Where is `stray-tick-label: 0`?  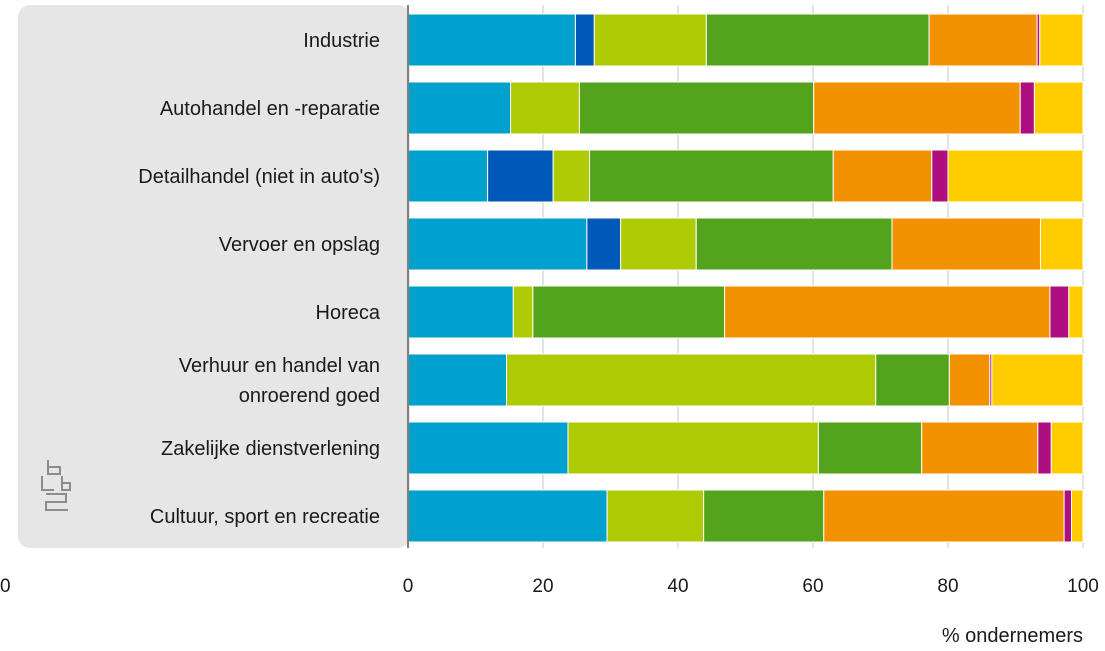
stray-tick-label: 0 is located at coordinates (5, 586).